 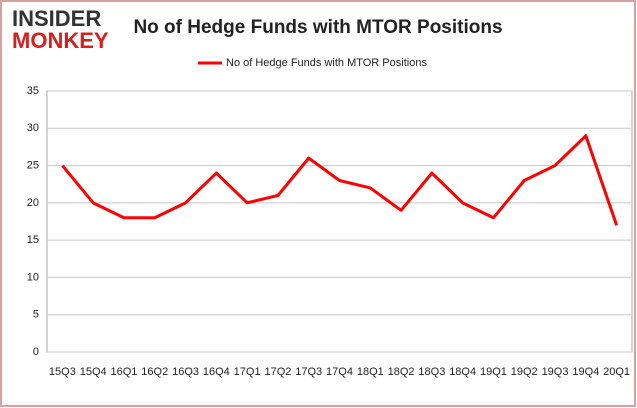 I want to click on x-tick-label: 19Q4, so click(x=585, y=372).